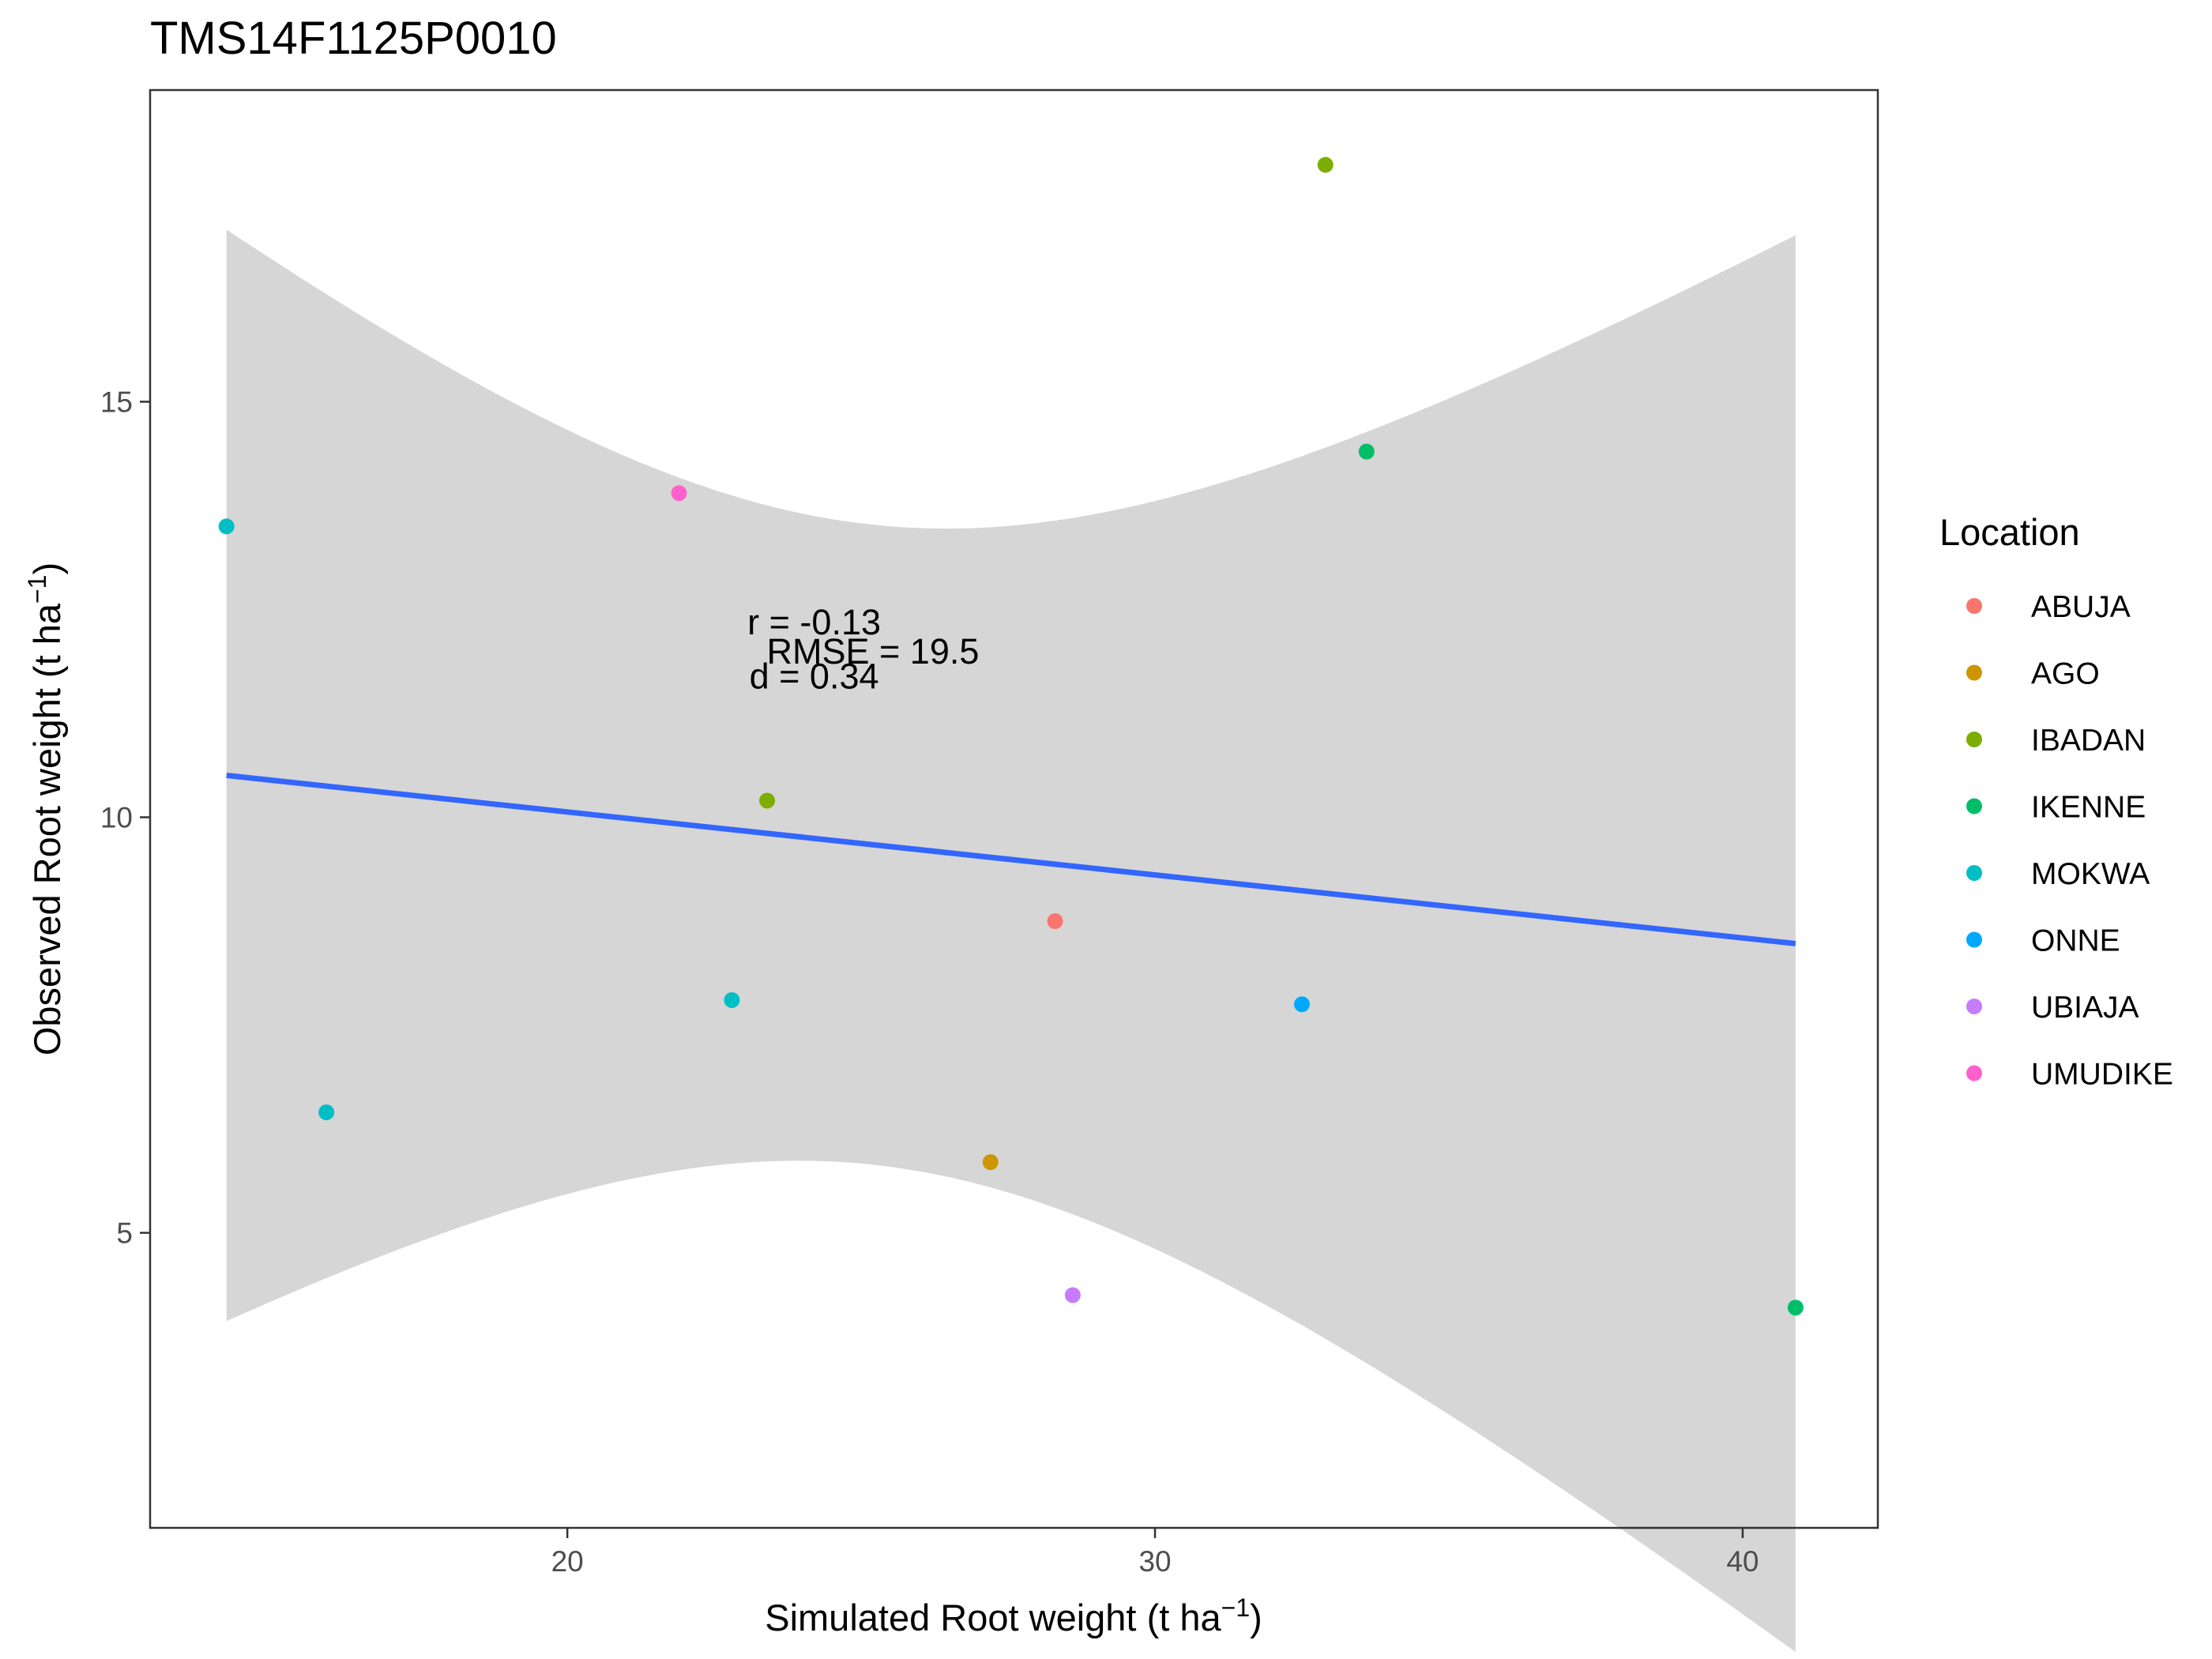 The width and height of the screenshot is (2212, 1659). What do you see at coordinates (679, 493) in the screenshot?
I see `data-point-umudike` at bounding box center [679, 493].